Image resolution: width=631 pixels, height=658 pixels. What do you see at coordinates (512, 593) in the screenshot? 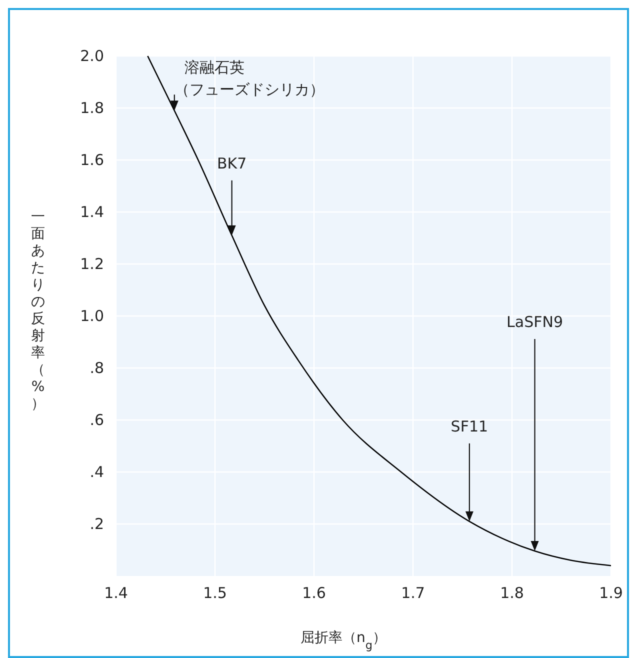
I see `x-tick-label: 1.8` at bounding box center [512, 593].